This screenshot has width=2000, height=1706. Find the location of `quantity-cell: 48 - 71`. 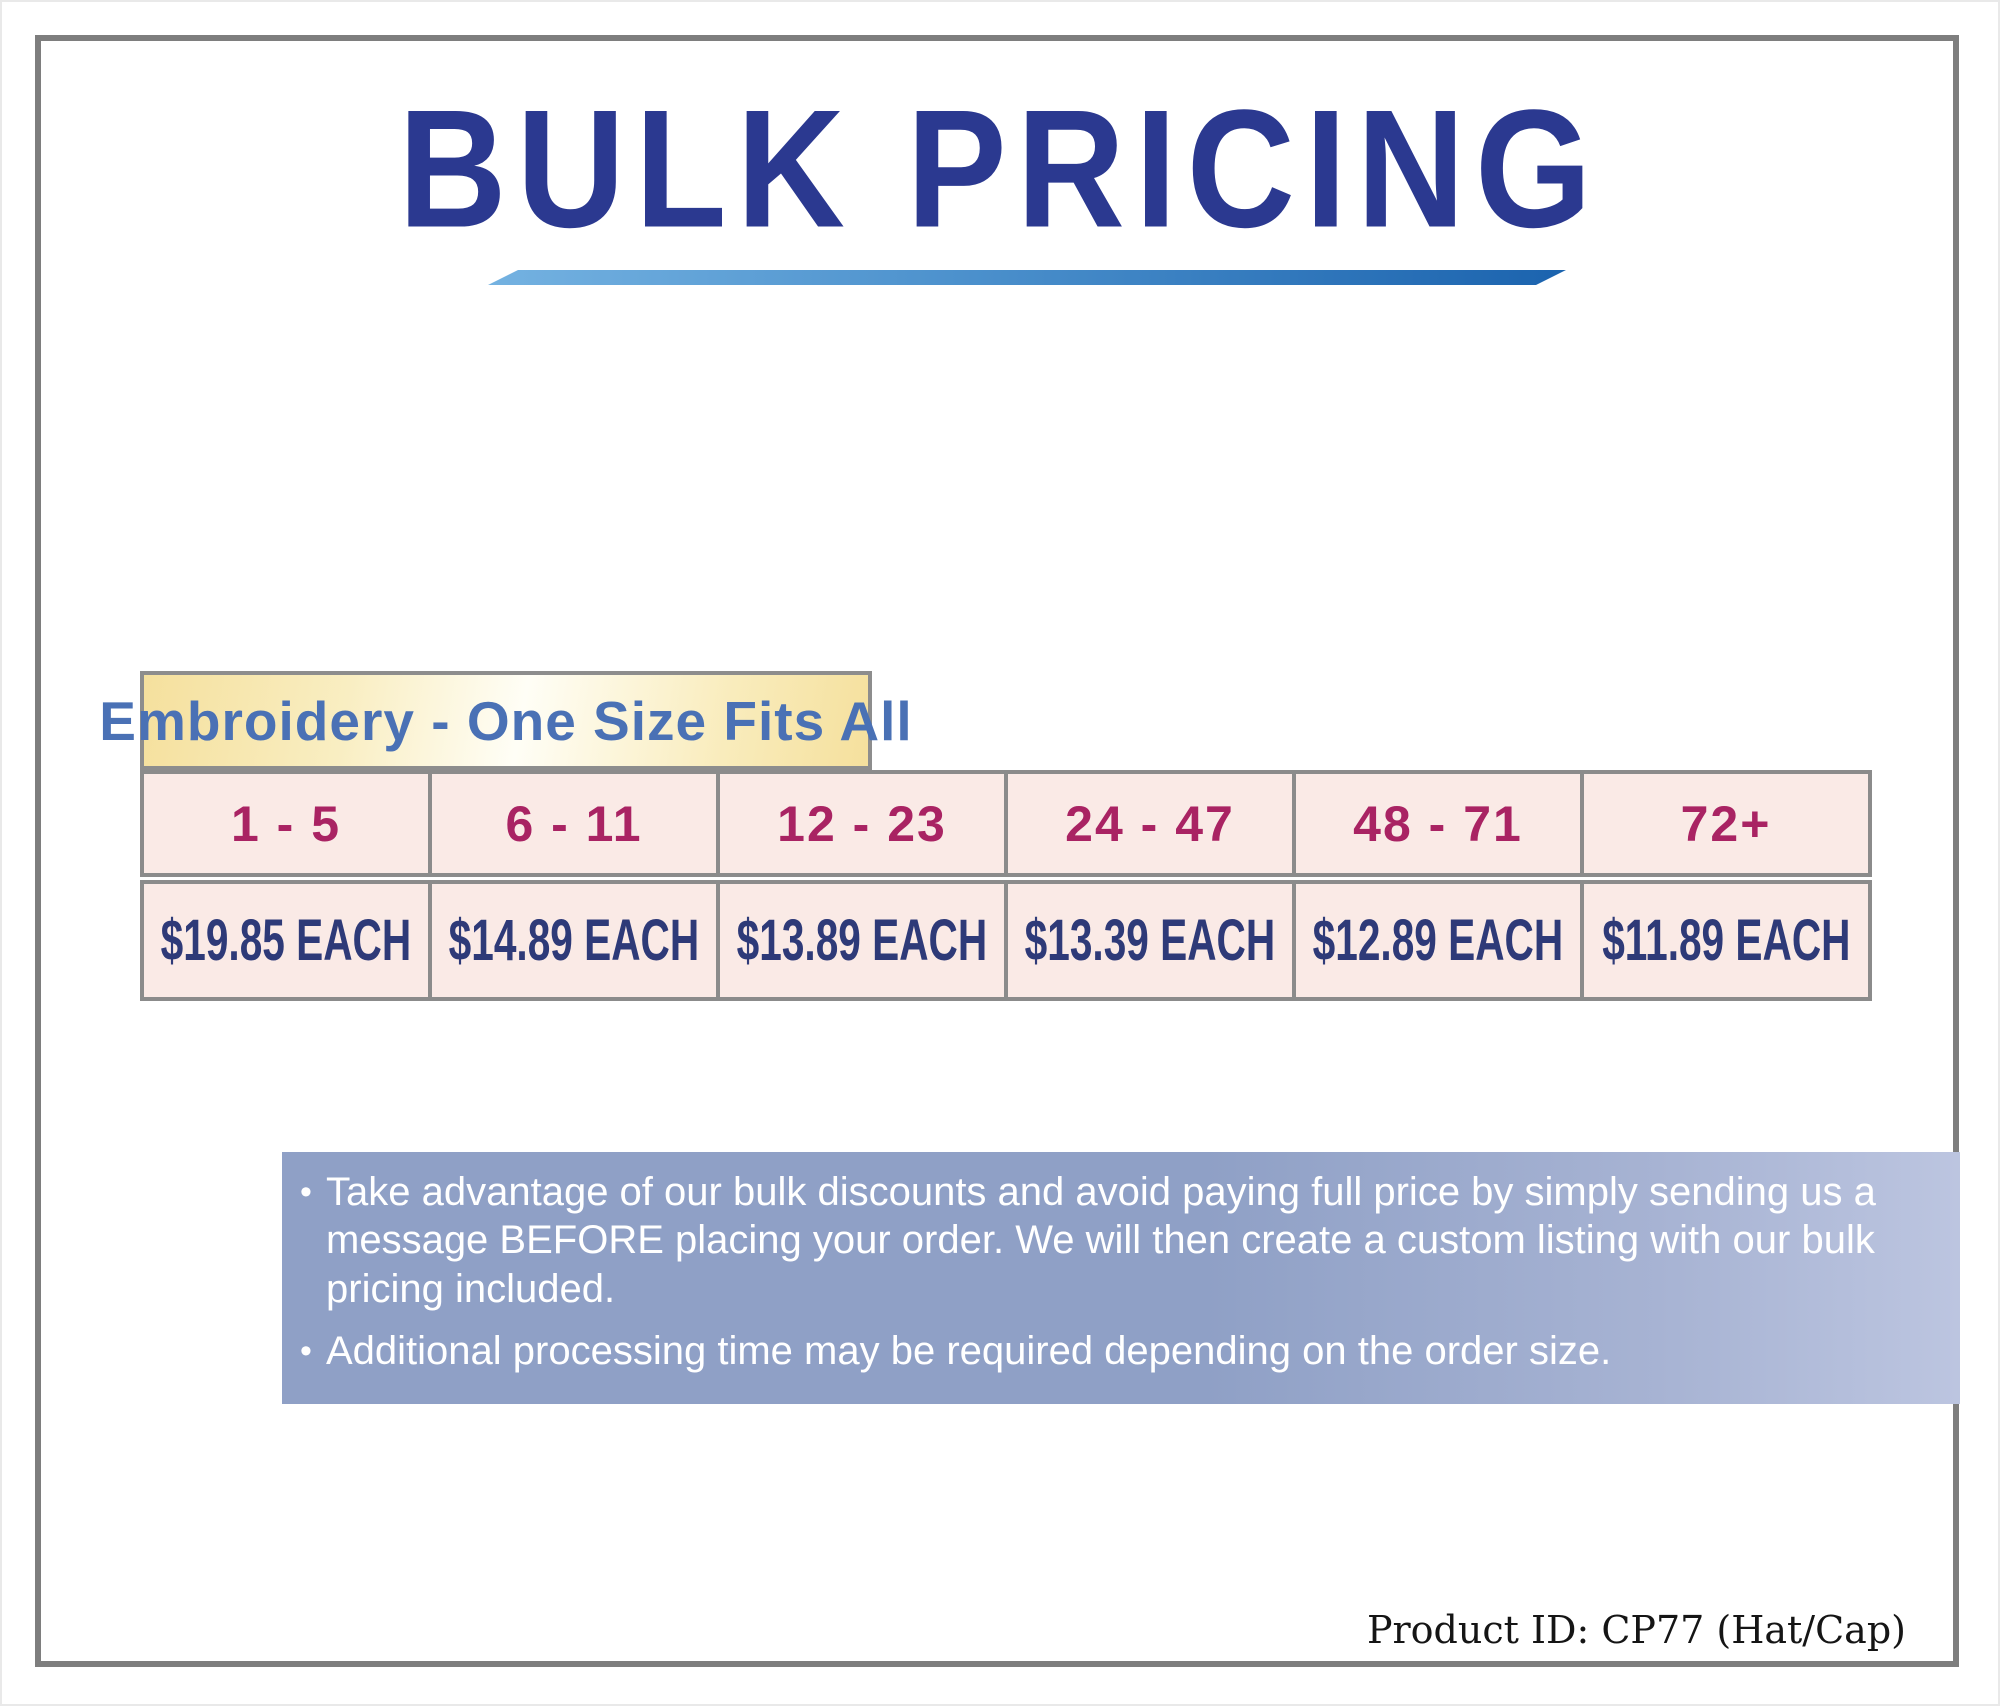

quantity-cell: 48 - 71 is located at coordinates (1438, 823).